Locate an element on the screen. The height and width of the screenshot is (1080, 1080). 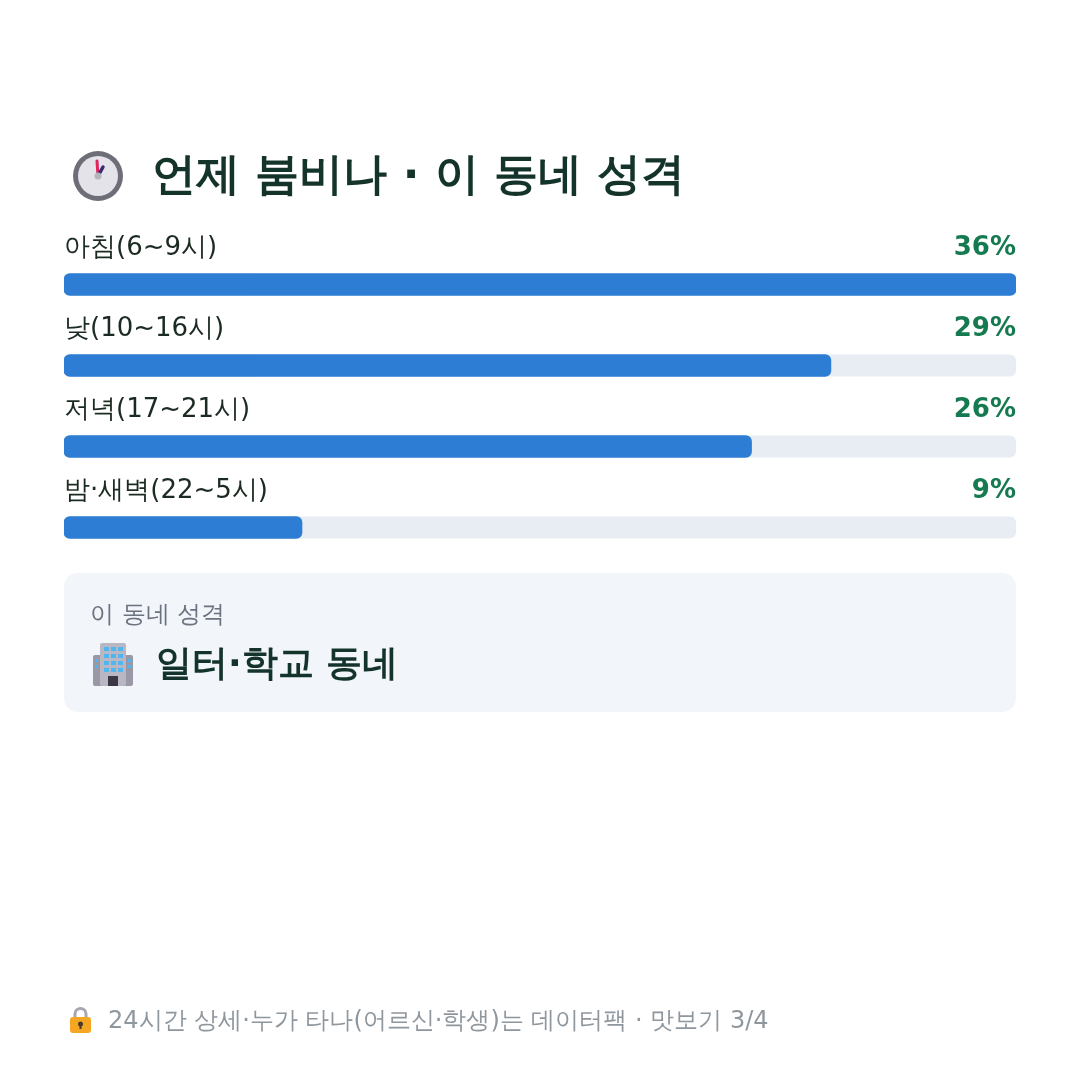
chart-title: 언제 붐비나 · 이 동네 성격 is located at coordinates (419, 174).